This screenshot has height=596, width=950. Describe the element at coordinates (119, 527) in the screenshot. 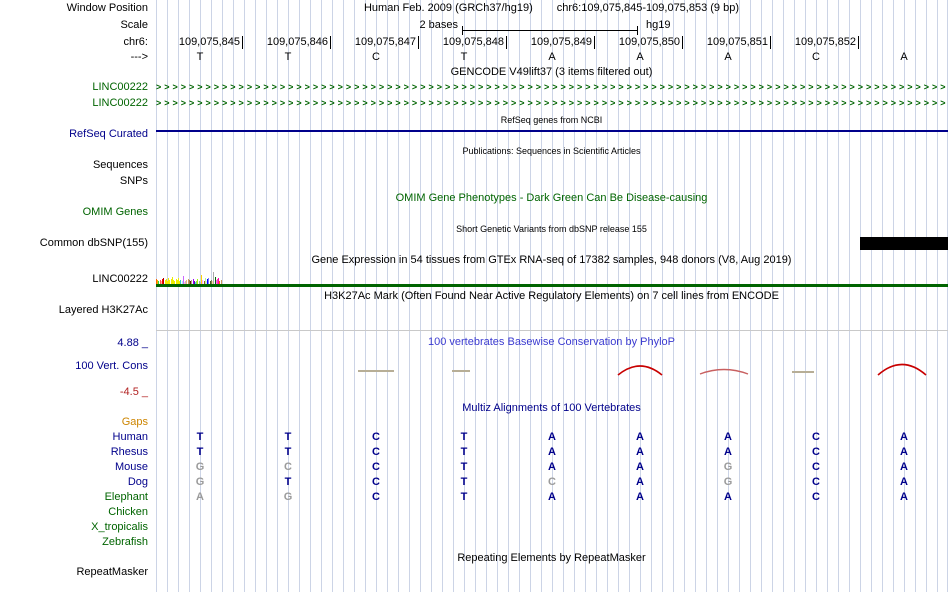

I see `species-label: X_tropicalis` at that location.